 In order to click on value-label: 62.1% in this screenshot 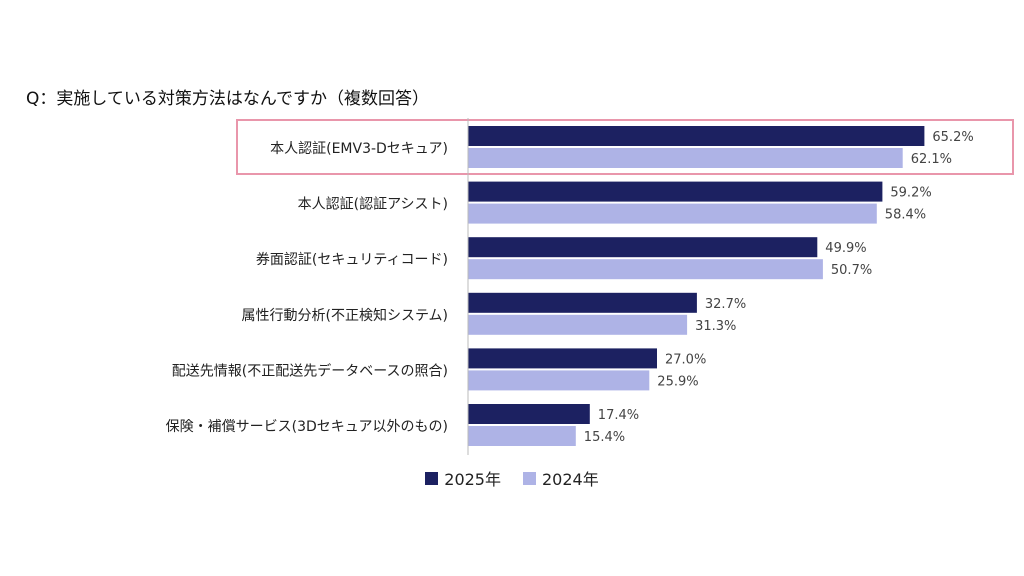, I will do `click(931, 159)`.